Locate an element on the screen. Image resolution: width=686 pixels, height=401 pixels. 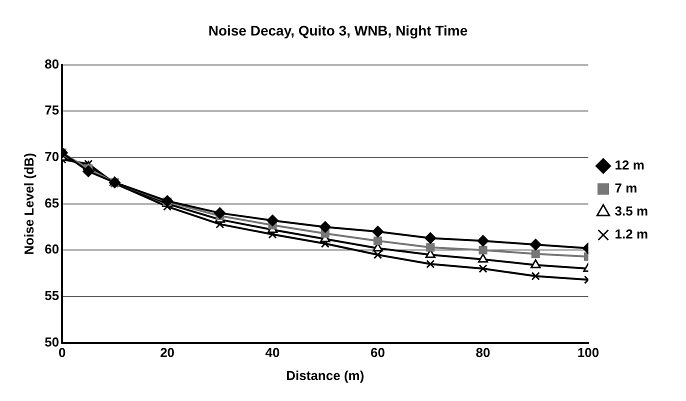
y-tick-label: 65 is located at coordinates (52, 202).